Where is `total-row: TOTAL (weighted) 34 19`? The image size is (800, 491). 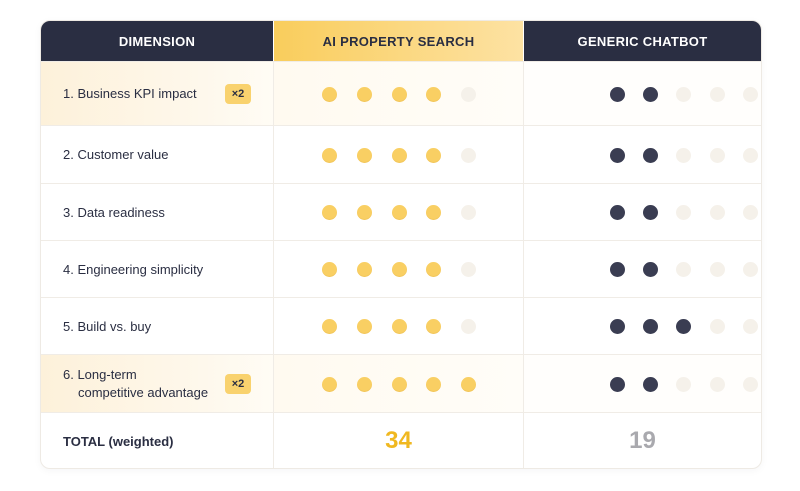
total-row: TOTAL (weighted) 34 19 is located at coordinates (401, 440).